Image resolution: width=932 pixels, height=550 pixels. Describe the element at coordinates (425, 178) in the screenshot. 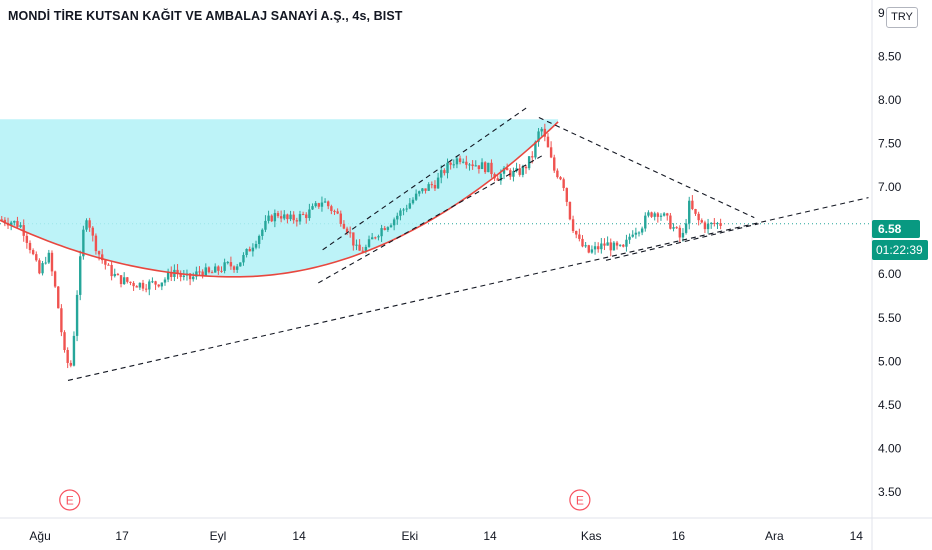

I see `trendline-channel-upper` at that location.